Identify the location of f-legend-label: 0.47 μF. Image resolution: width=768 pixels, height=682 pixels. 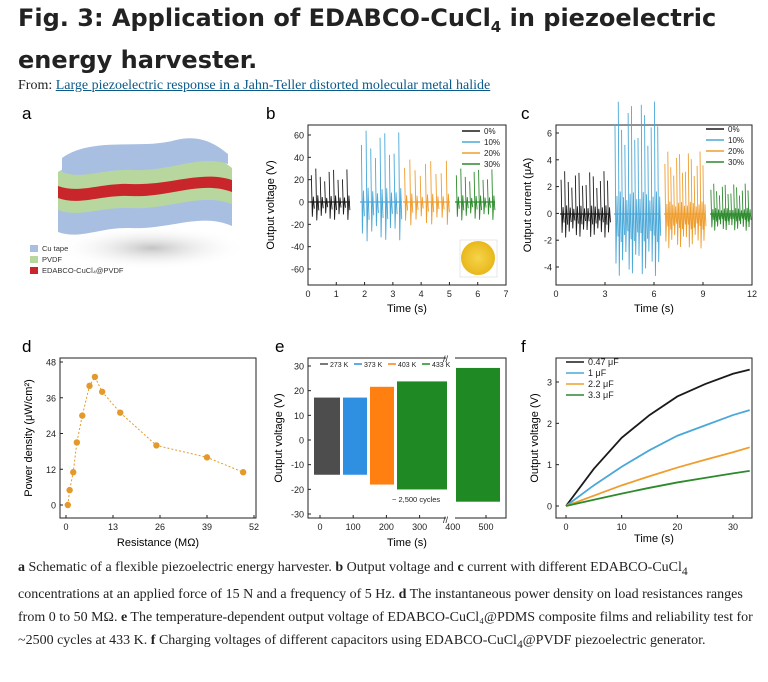
(603, 362).